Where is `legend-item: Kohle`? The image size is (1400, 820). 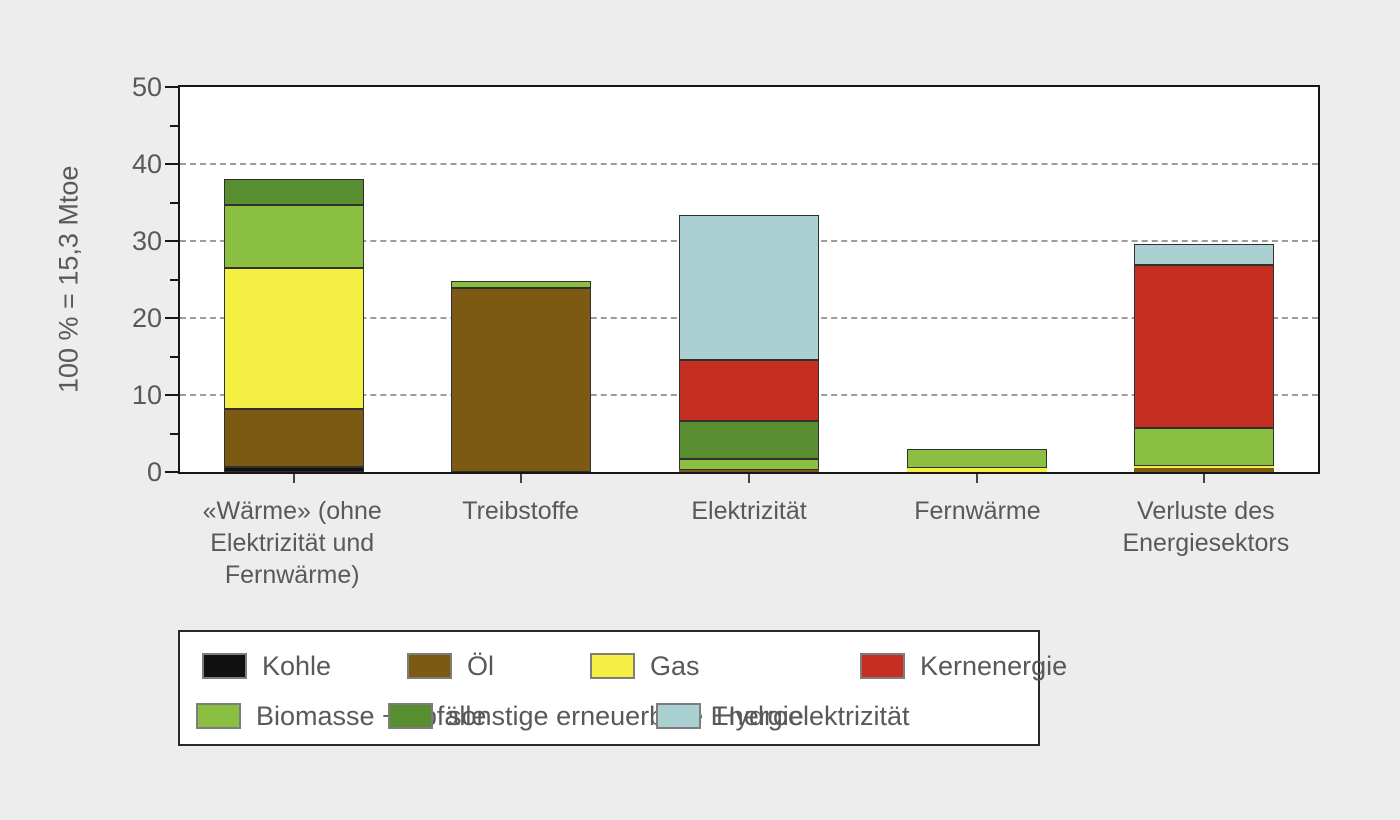 legend-item: Kohle is located at coordinates (266, 666).